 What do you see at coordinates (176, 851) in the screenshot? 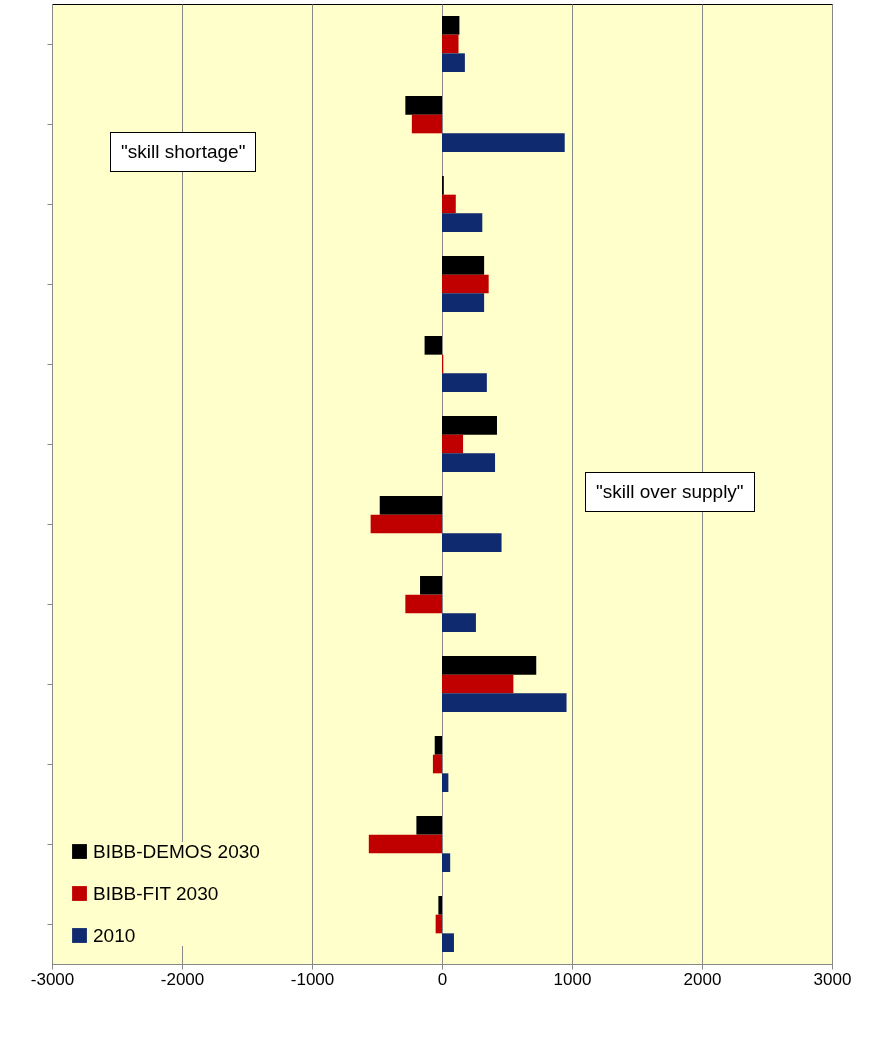
I see `legend-label: BIBB-DEMOS 2030` at bounding box center [176, 851].